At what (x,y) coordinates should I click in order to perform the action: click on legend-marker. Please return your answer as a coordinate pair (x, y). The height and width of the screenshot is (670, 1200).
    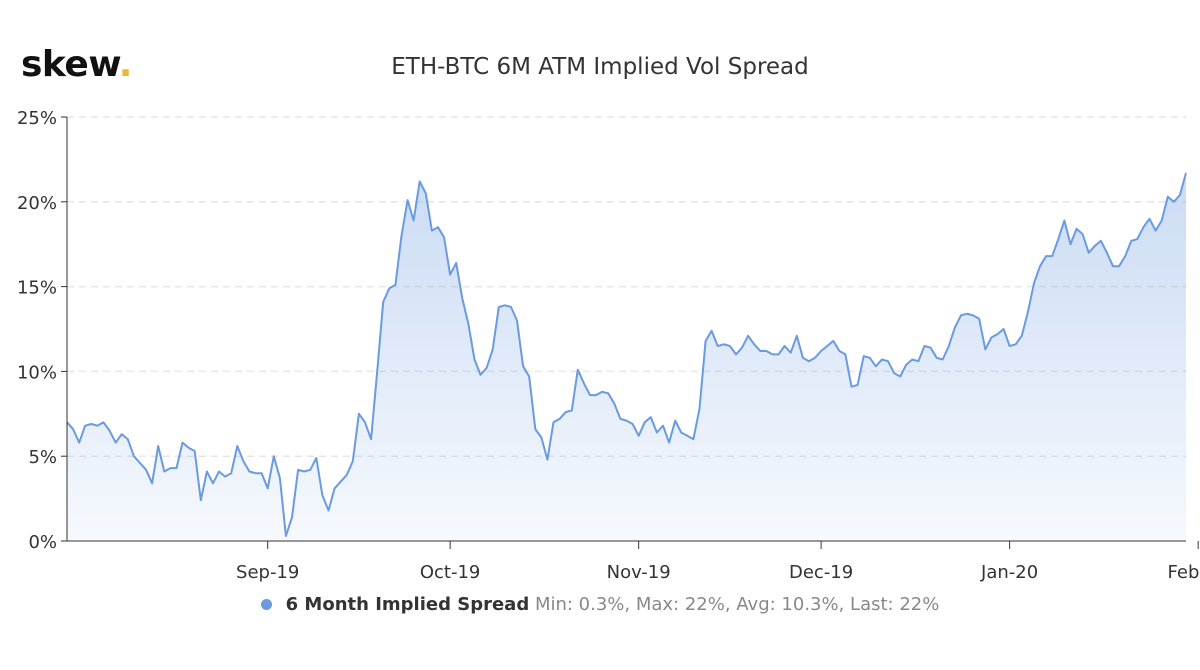
    Looking at the image, I should click on (266, 604).